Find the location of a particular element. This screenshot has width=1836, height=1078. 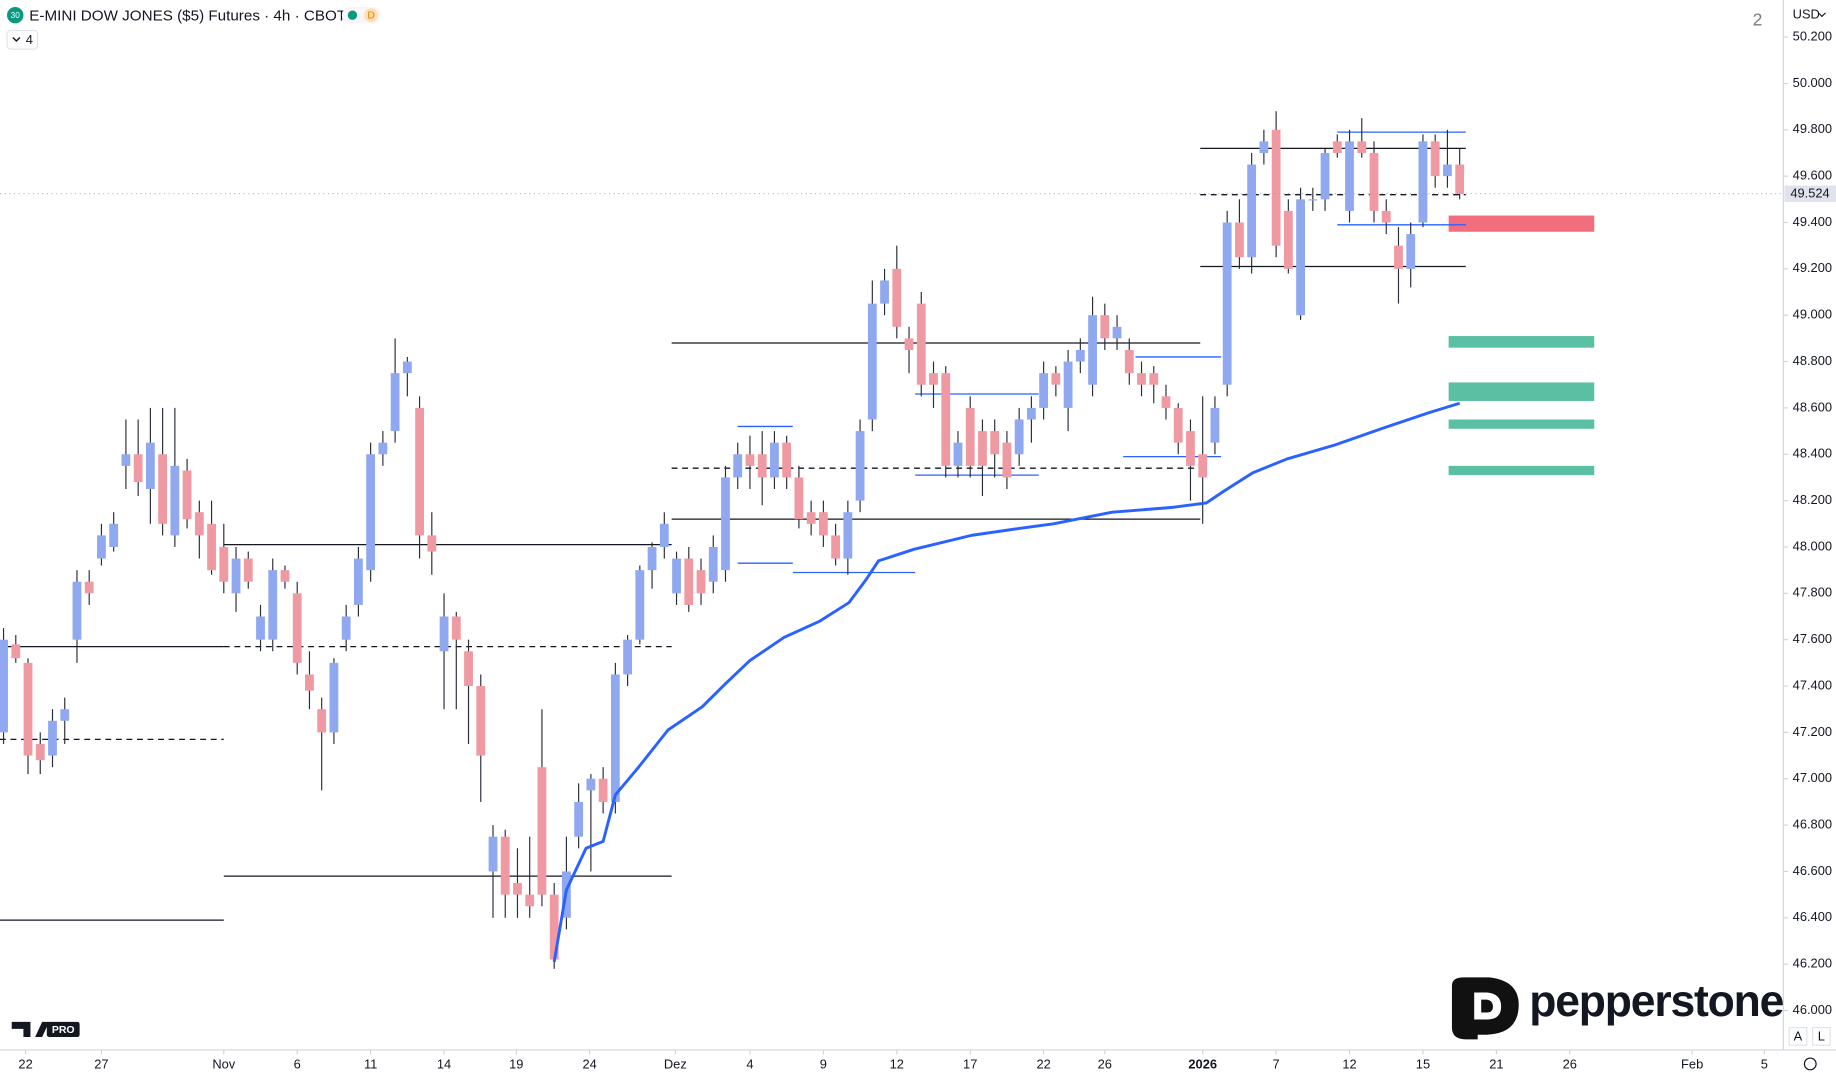

y-tick-label: 49.600 is located at coordinates (1812, 175).